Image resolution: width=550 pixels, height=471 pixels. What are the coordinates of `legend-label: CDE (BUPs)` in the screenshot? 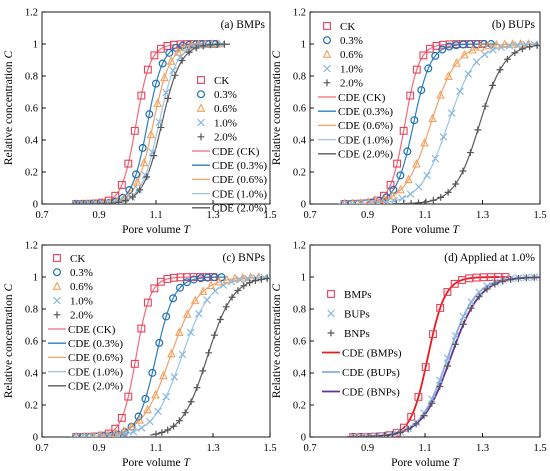 It's located at (371, 373).